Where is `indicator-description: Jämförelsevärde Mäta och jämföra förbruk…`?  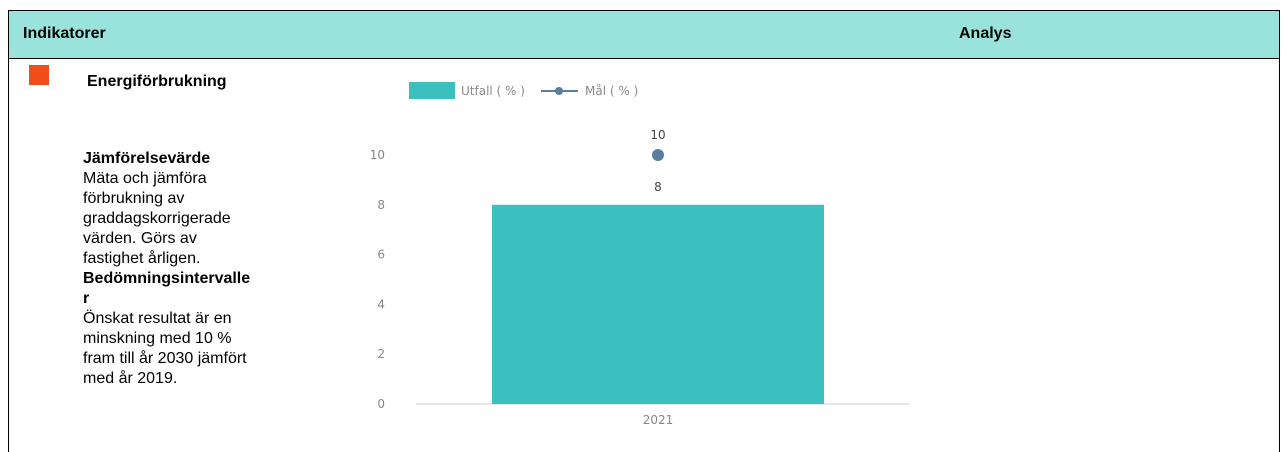 indicator-description: Jämförelsevärde Mäta och jämföra förbruk… is located at coordinates (219, 269).